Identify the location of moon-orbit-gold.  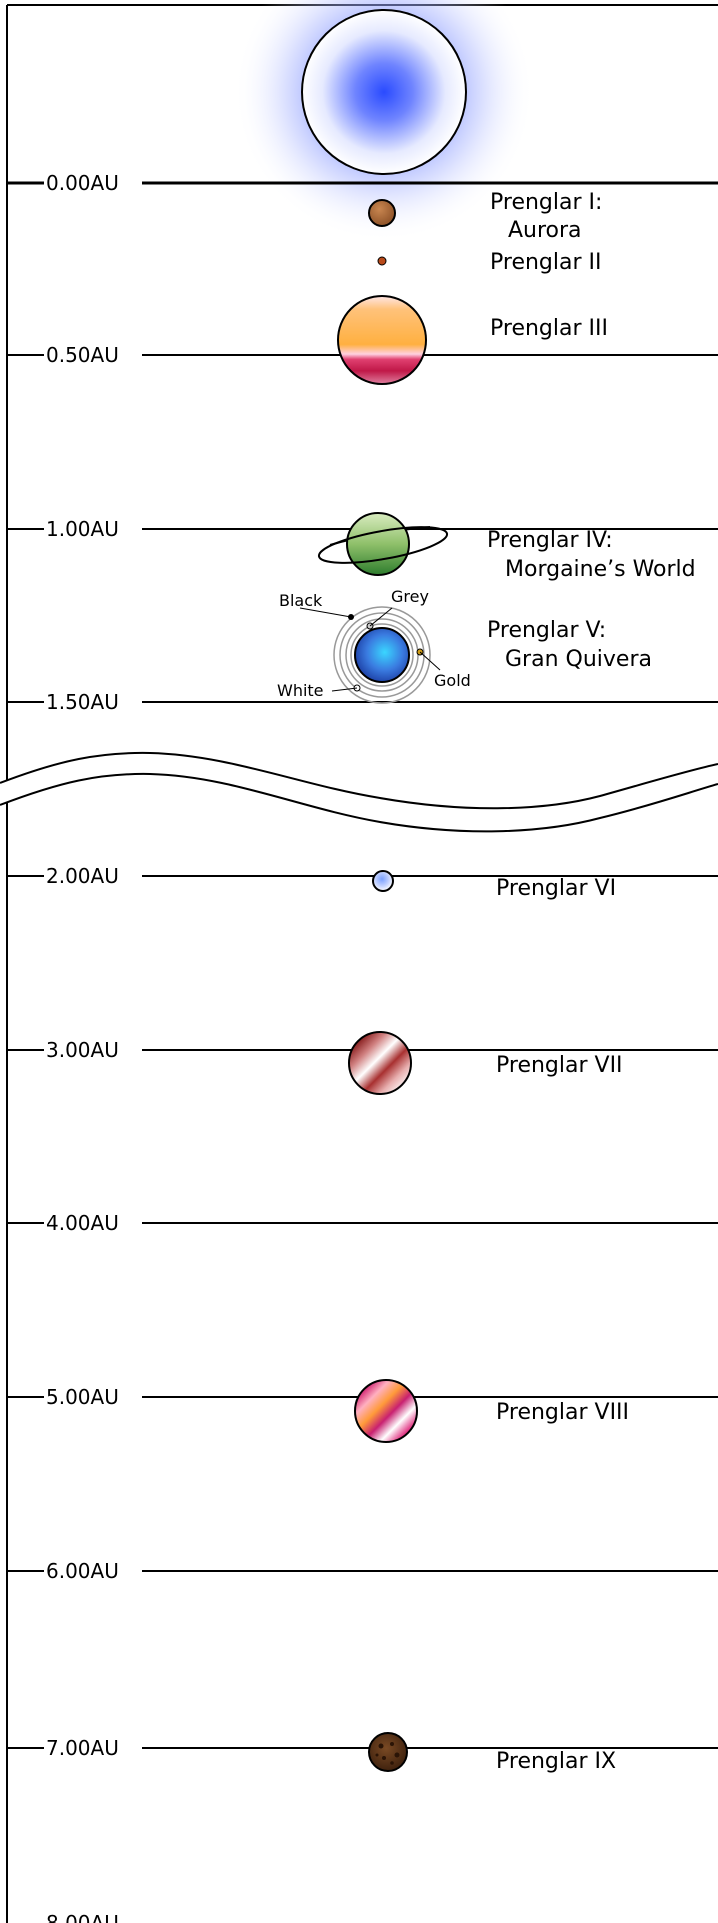
(382, 655).